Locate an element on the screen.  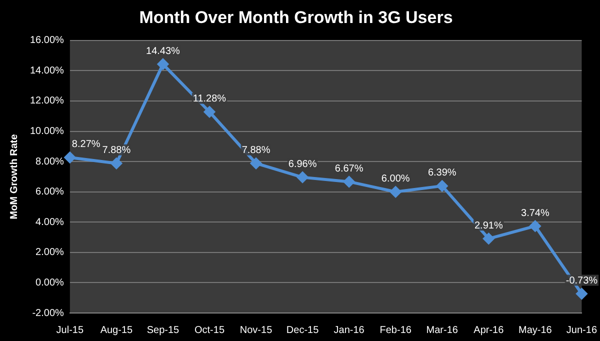
data-label: 8.27% is located at coordinates (86, 144).